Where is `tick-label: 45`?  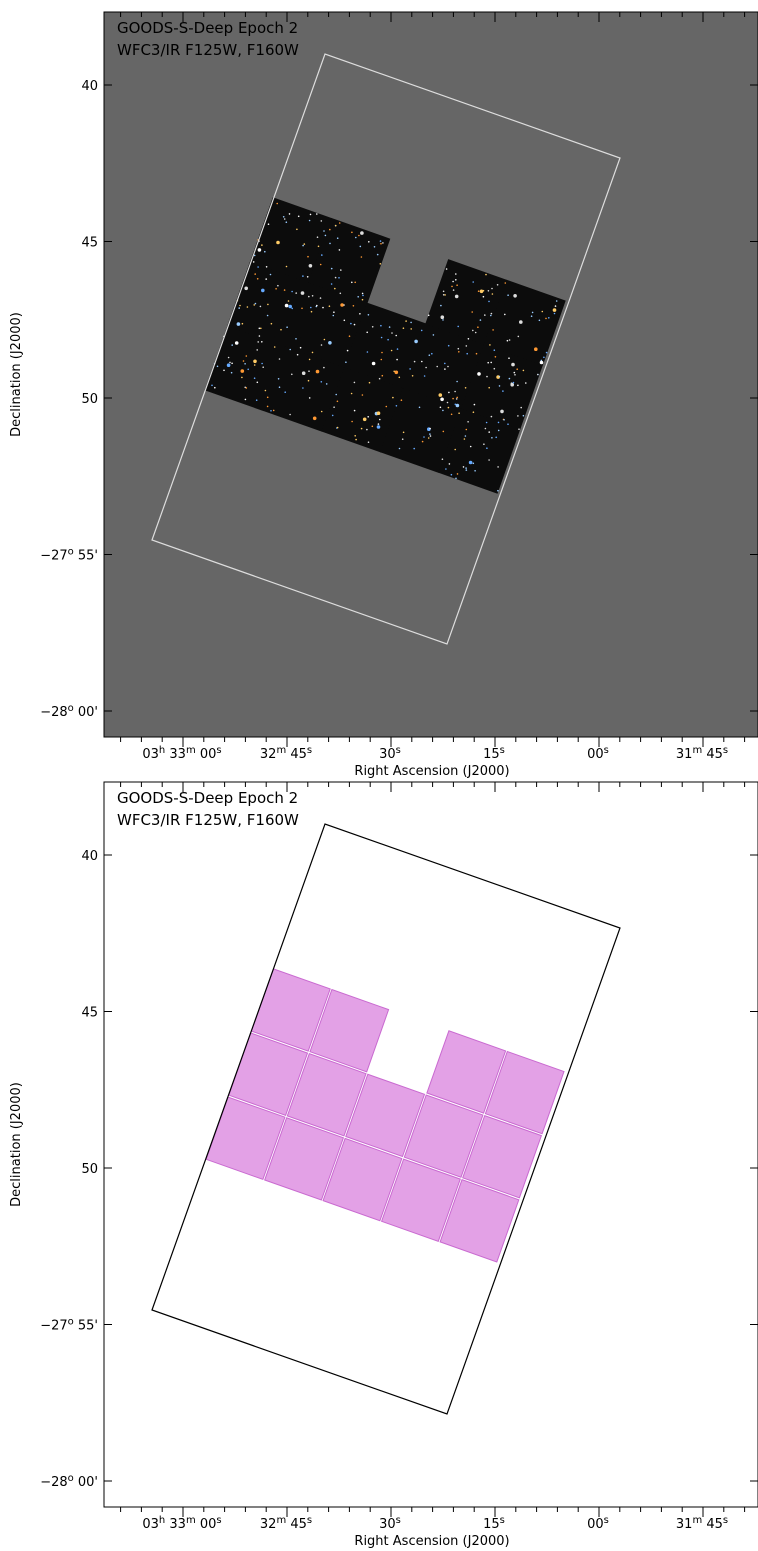
tick-label: 45 is located at coordinates (89, 243).